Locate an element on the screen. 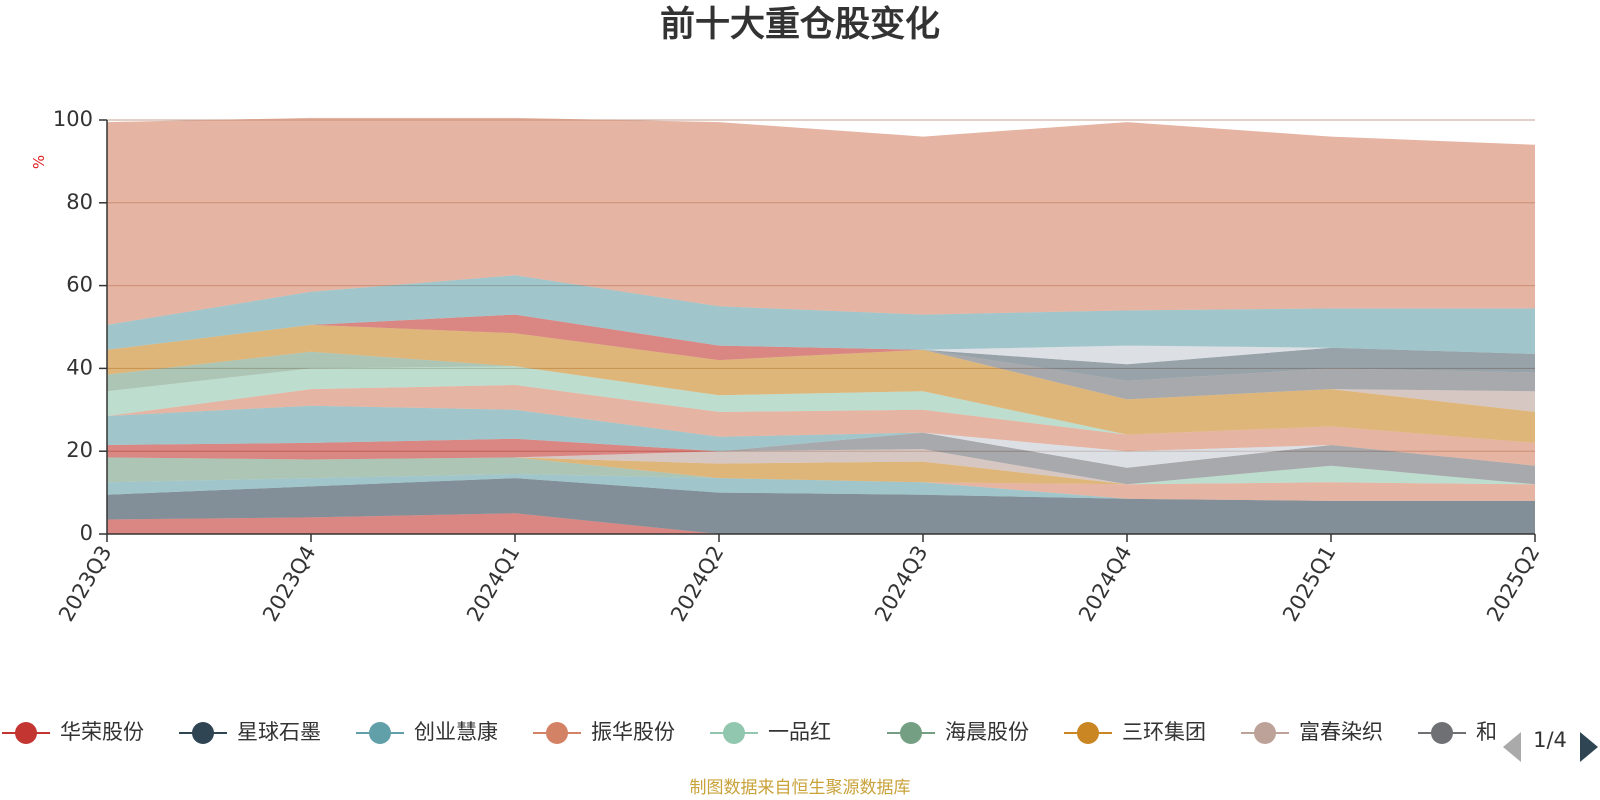 The image size is (1600, 800). y-axis-label: % is located at coordinates (39, 162).